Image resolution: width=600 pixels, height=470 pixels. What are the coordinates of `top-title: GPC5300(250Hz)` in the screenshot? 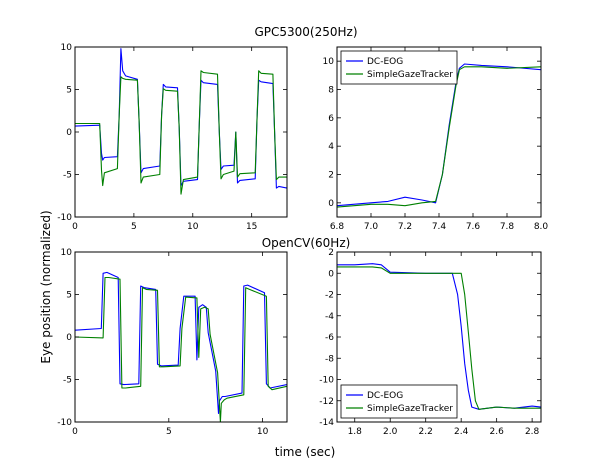 It's located at (305, 32).